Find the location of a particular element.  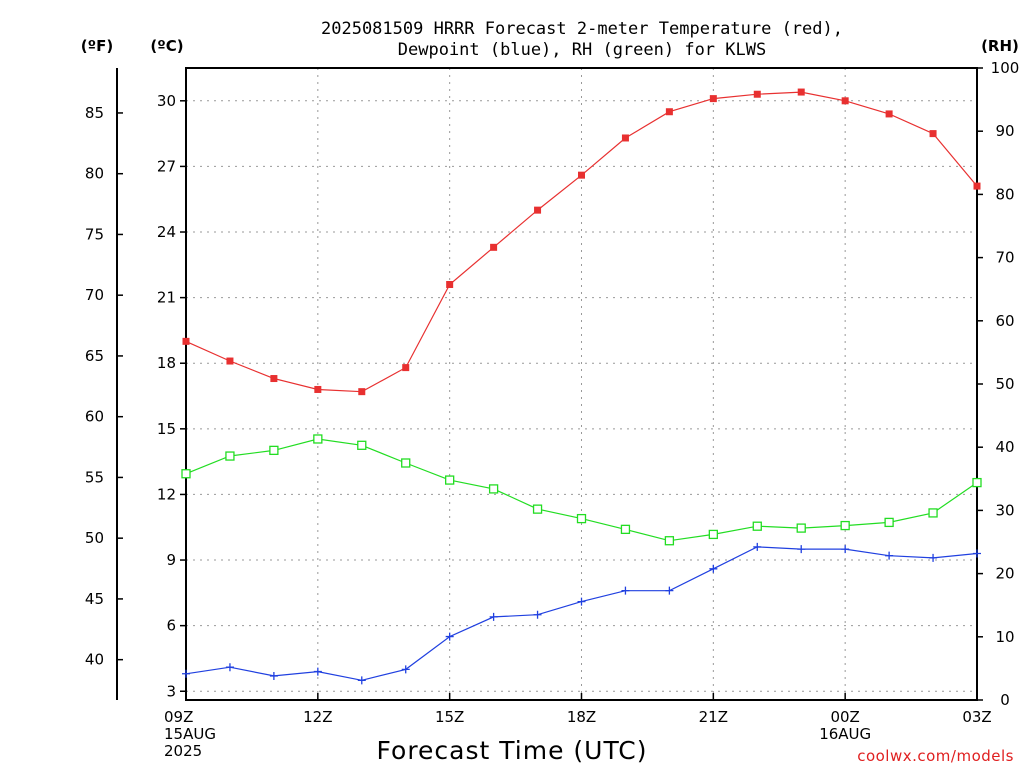

celsius-tick-label: 18 is located at coordinates (166, 363).